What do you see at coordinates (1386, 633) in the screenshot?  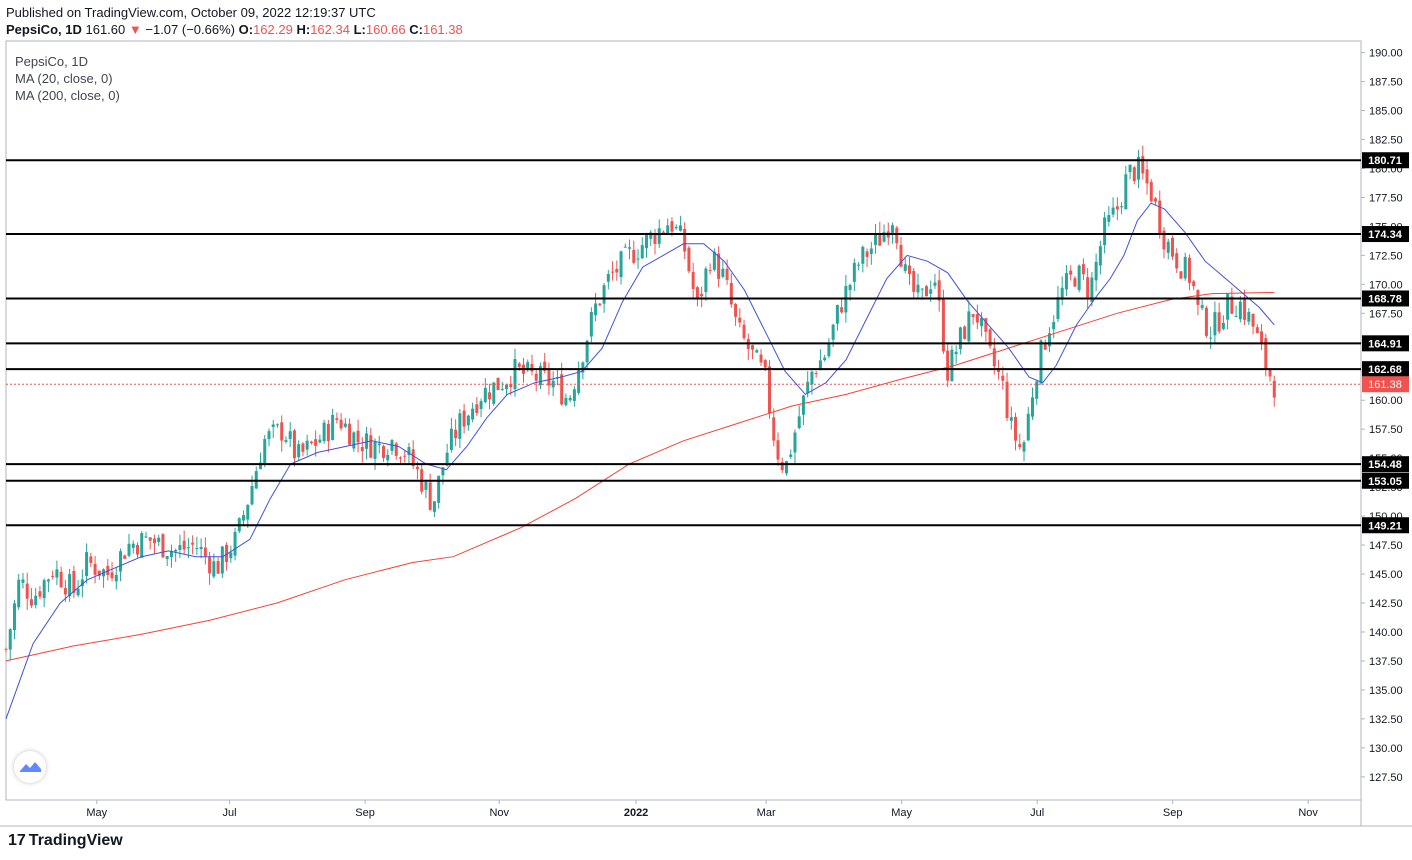 I see `y-tick-label: 140.00` at bounding box center [1386, 633].